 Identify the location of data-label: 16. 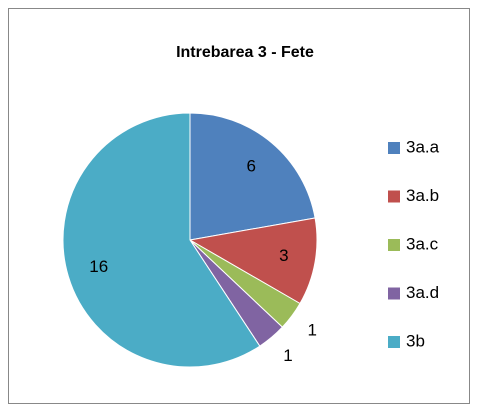
(98, 266).